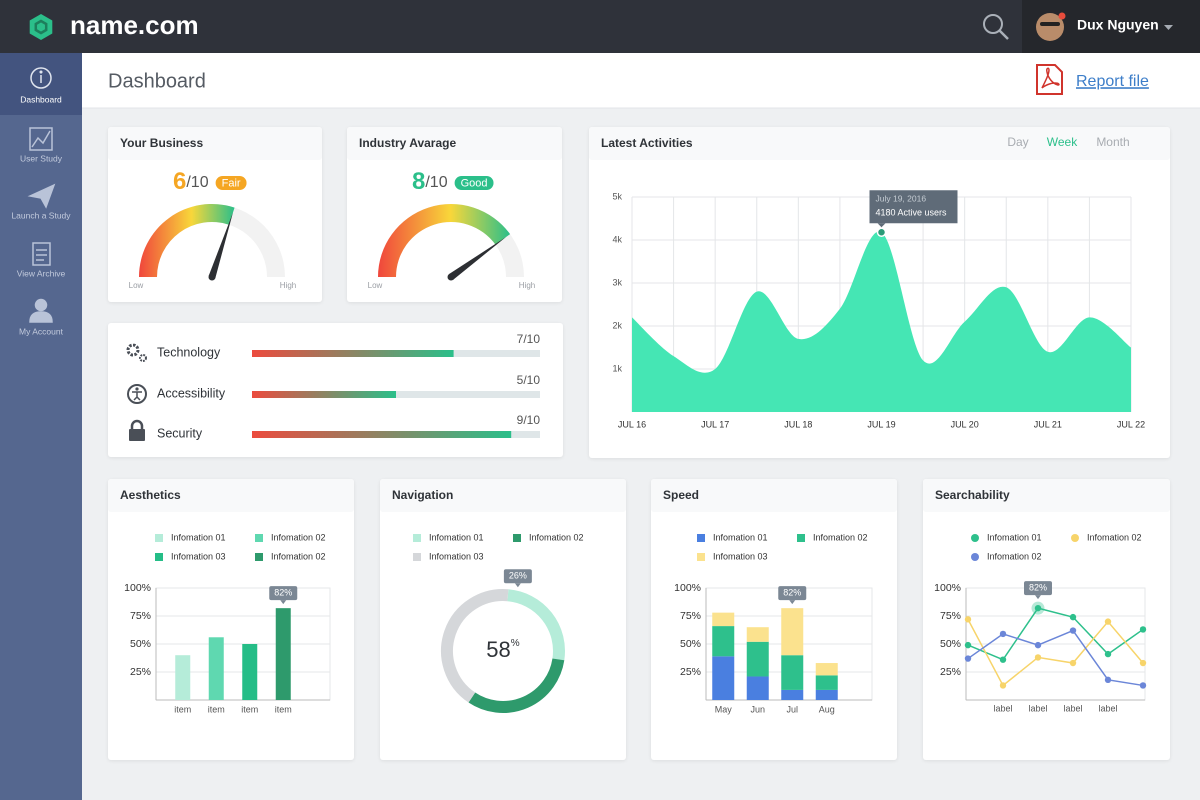 The height and width of the screenshot is (800, 1200). I want to click on sidebar, so click(41, 426).